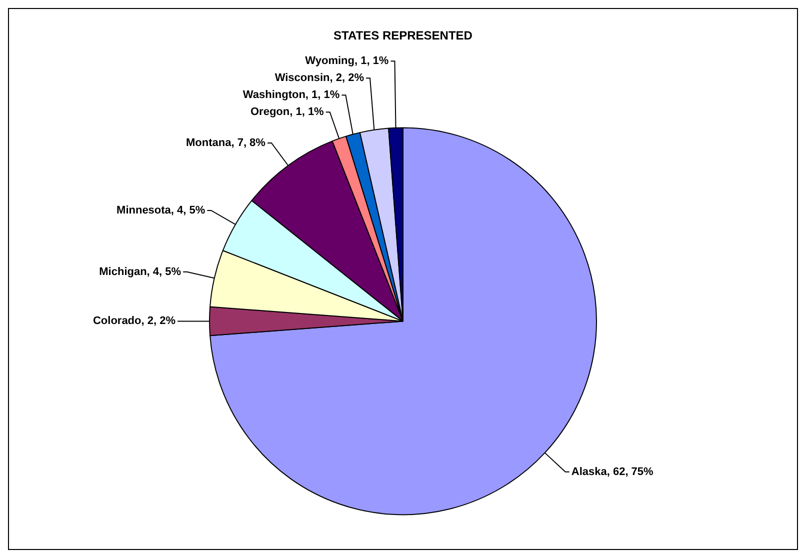 This screenshot has width=804, height=554. What do you see at coordinates (291, 95) in the screenshot?
I see `slice-label: Washington, 1, 1%` at bounding box center [291, 95].